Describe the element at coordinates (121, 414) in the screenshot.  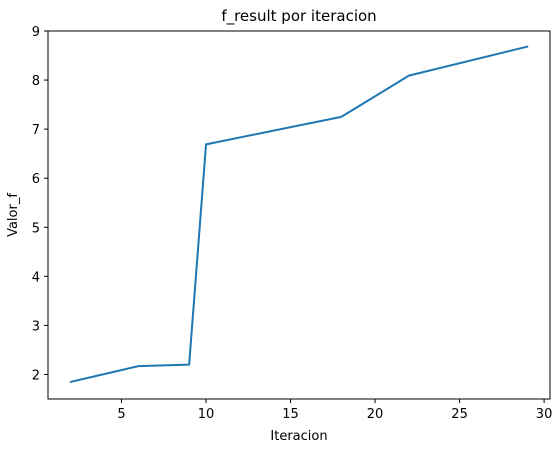
I see `x-tick-label: 5` at that location.